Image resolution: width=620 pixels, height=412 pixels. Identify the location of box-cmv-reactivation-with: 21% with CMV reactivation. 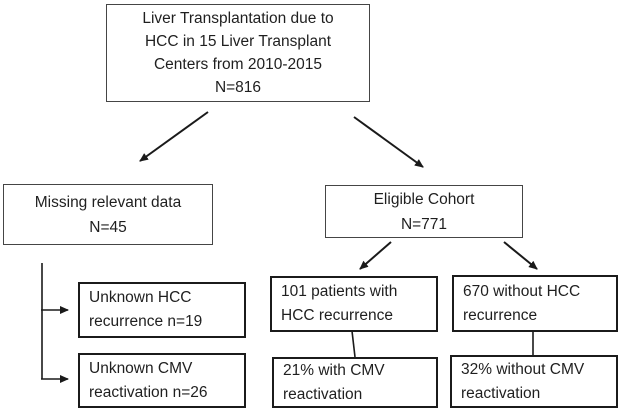
(355, 382).